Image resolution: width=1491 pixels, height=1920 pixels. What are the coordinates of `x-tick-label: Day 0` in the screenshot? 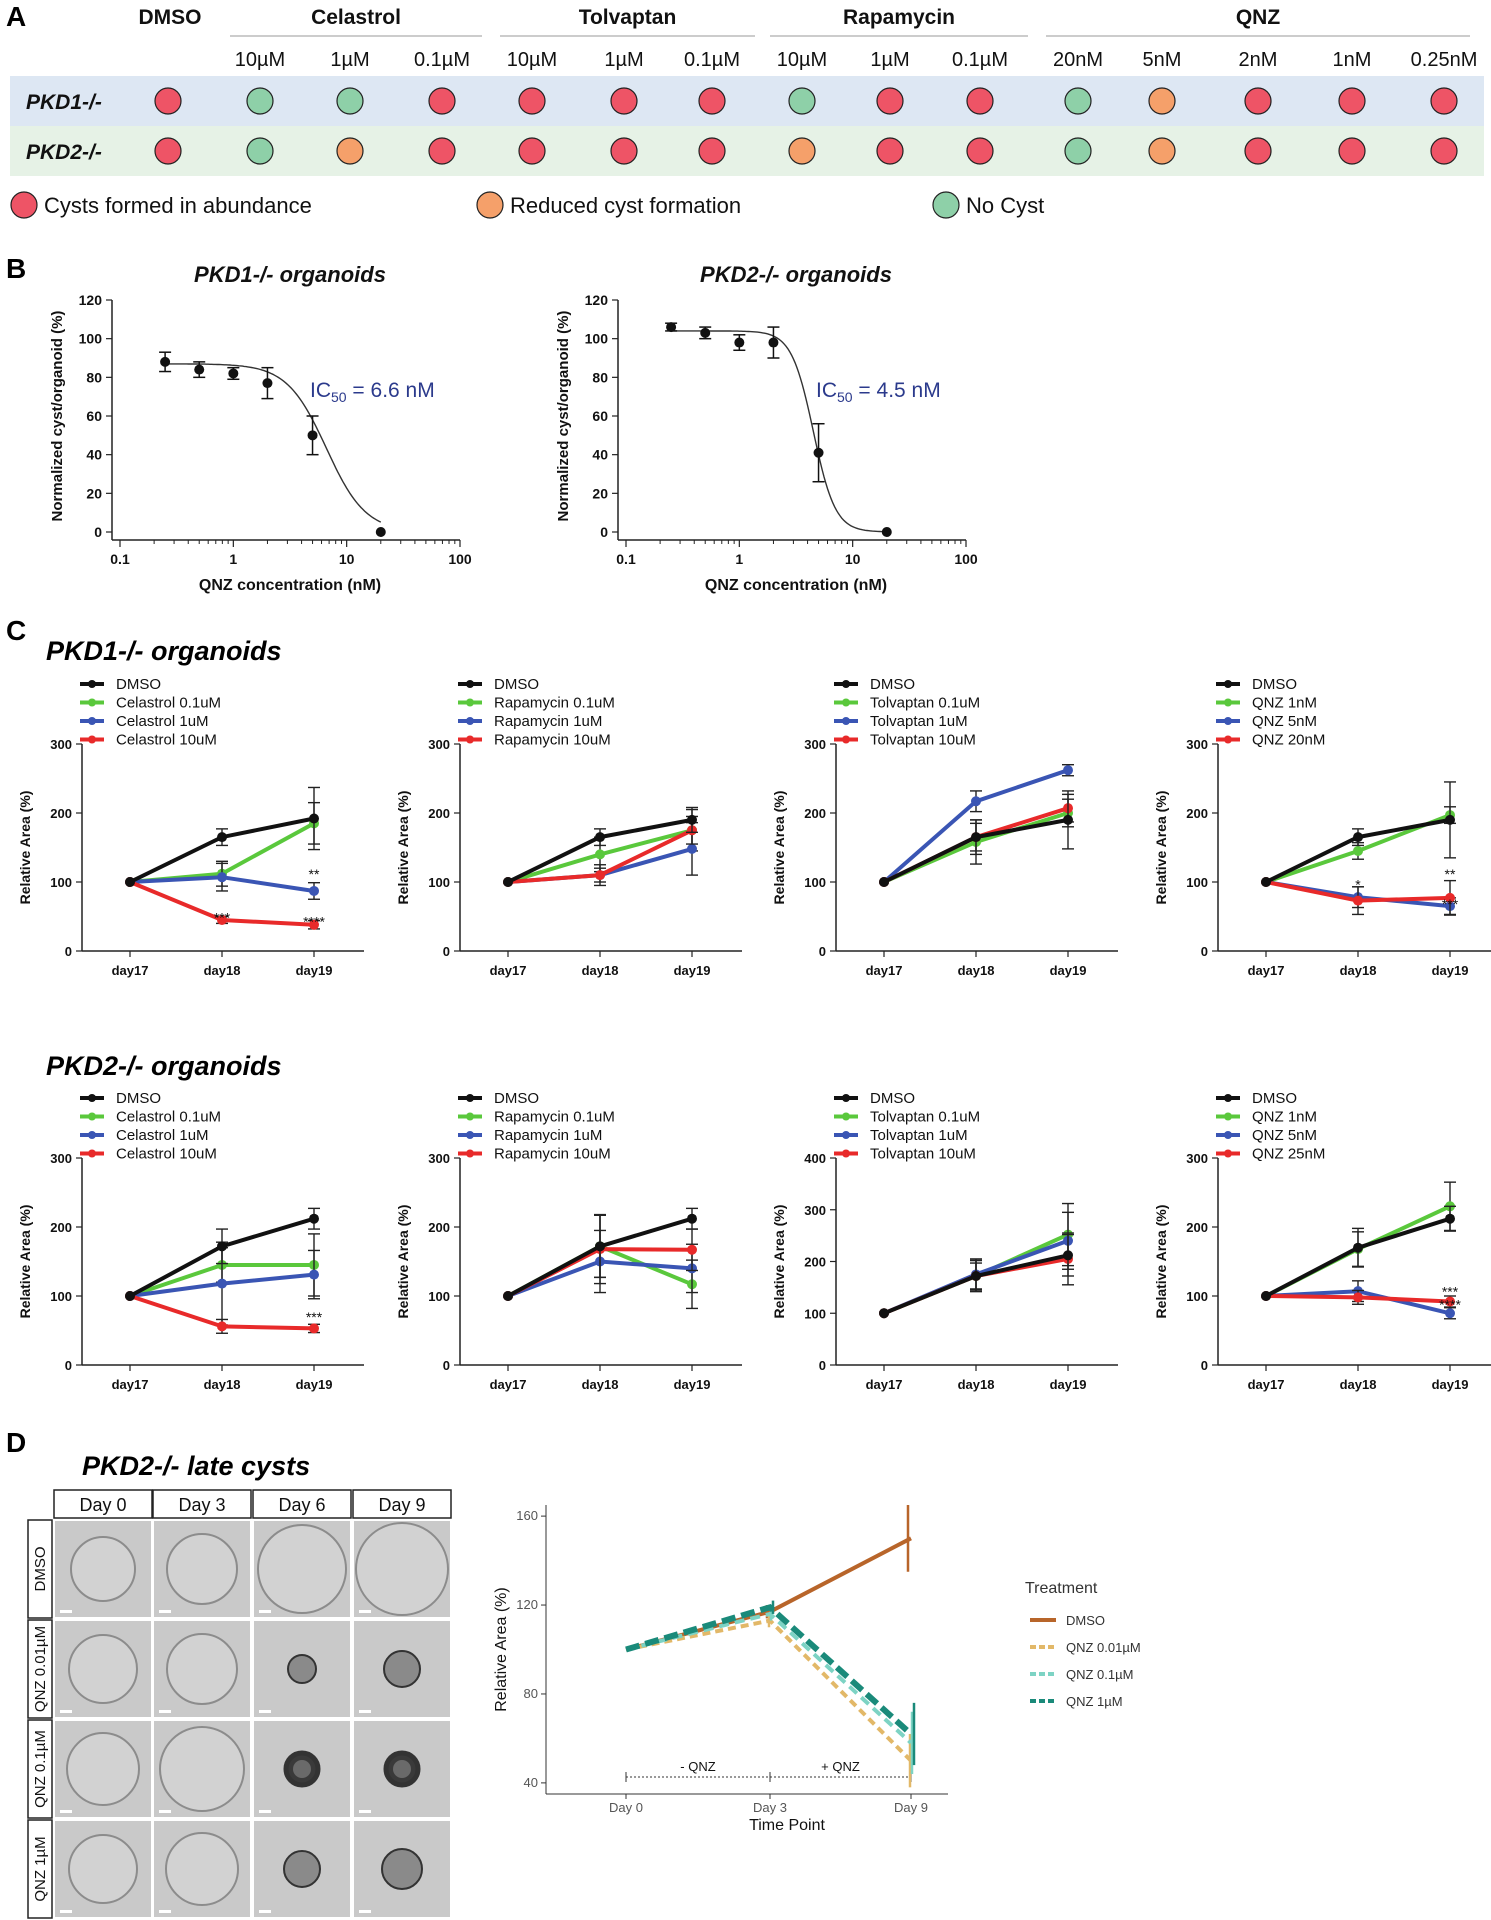 It's located at (626, 1807).